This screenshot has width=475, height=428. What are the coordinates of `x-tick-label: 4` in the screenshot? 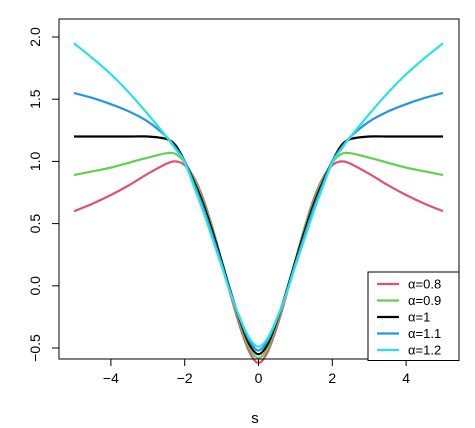 It's located at (406, 378).